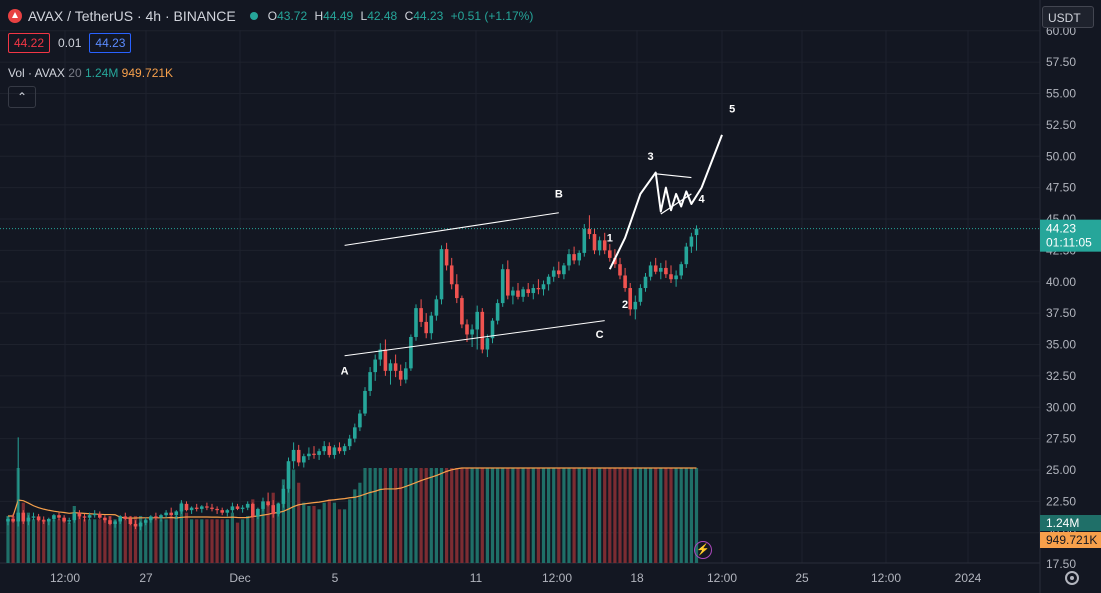 This screenshot has width=1101, height=593. I want to click on symbol-title: AVAX / TetherUS · 4h · BINANCE, so click(132, 16).